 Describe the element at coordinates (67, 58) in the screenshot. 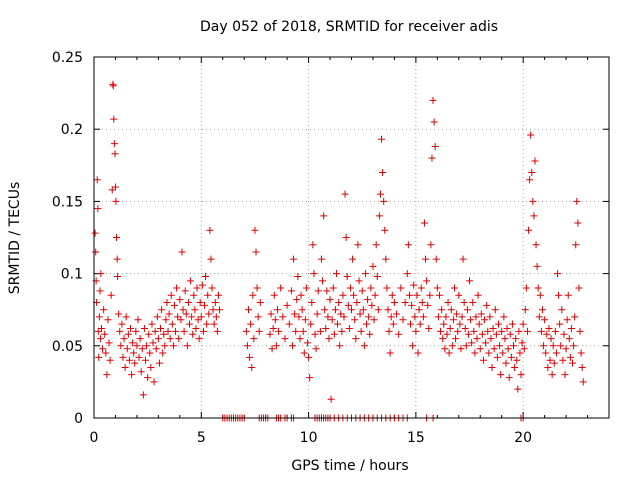

I see `y-tick-label: 0.25` at that location.